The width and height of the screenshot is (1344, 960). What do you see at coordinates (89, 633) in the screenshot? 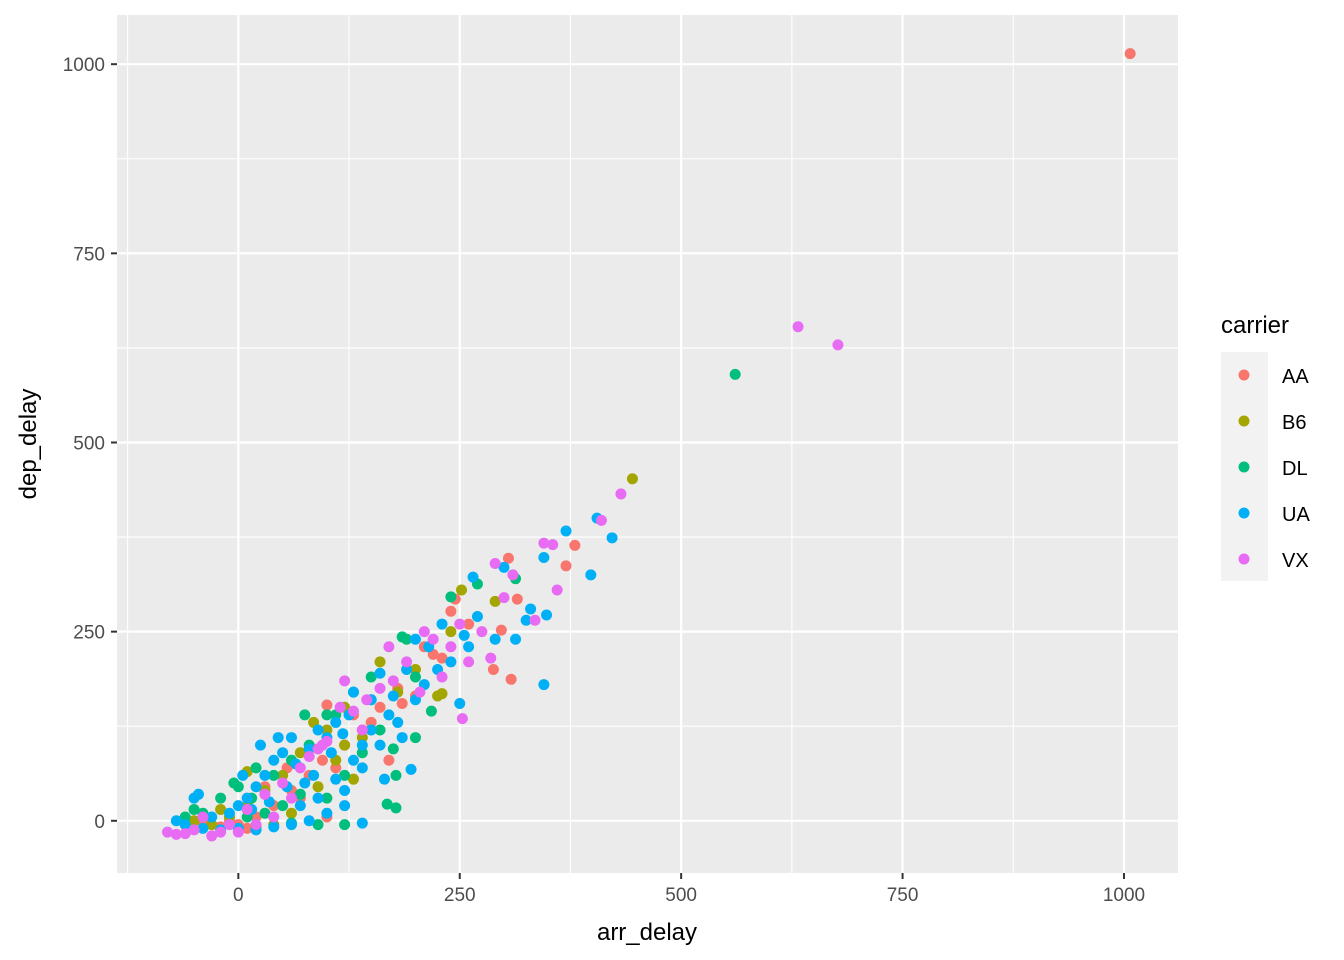
I see `y-tick-label: 250` at bounding box center [89, 633].